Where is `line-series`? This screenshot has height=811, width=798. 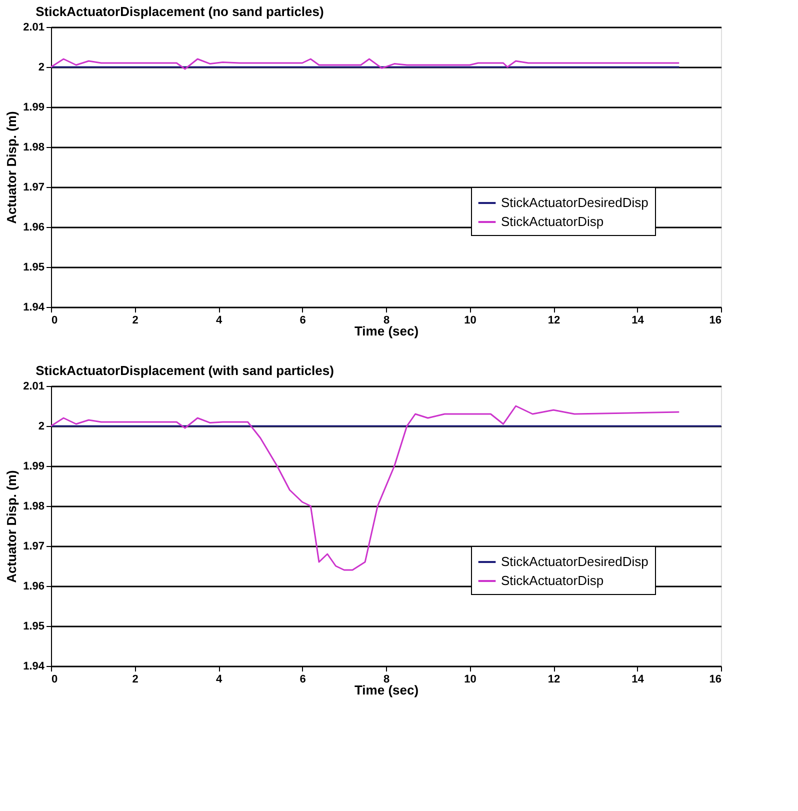
line-series is located at coordinates (365, 64).